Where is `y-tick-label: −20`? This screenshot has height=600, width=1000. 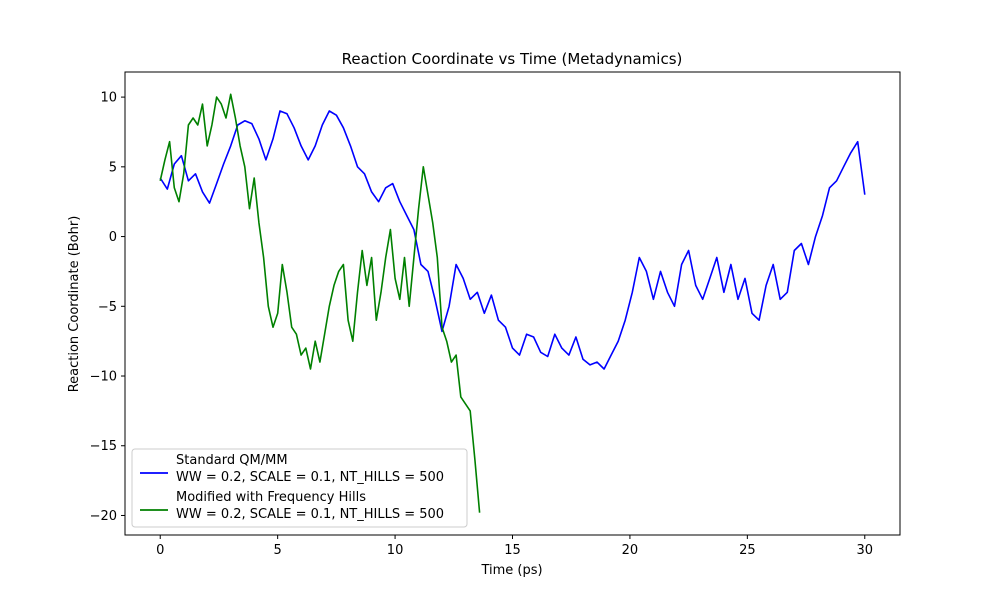
y-tick-label: −20 is located at coordinates (103, 516).